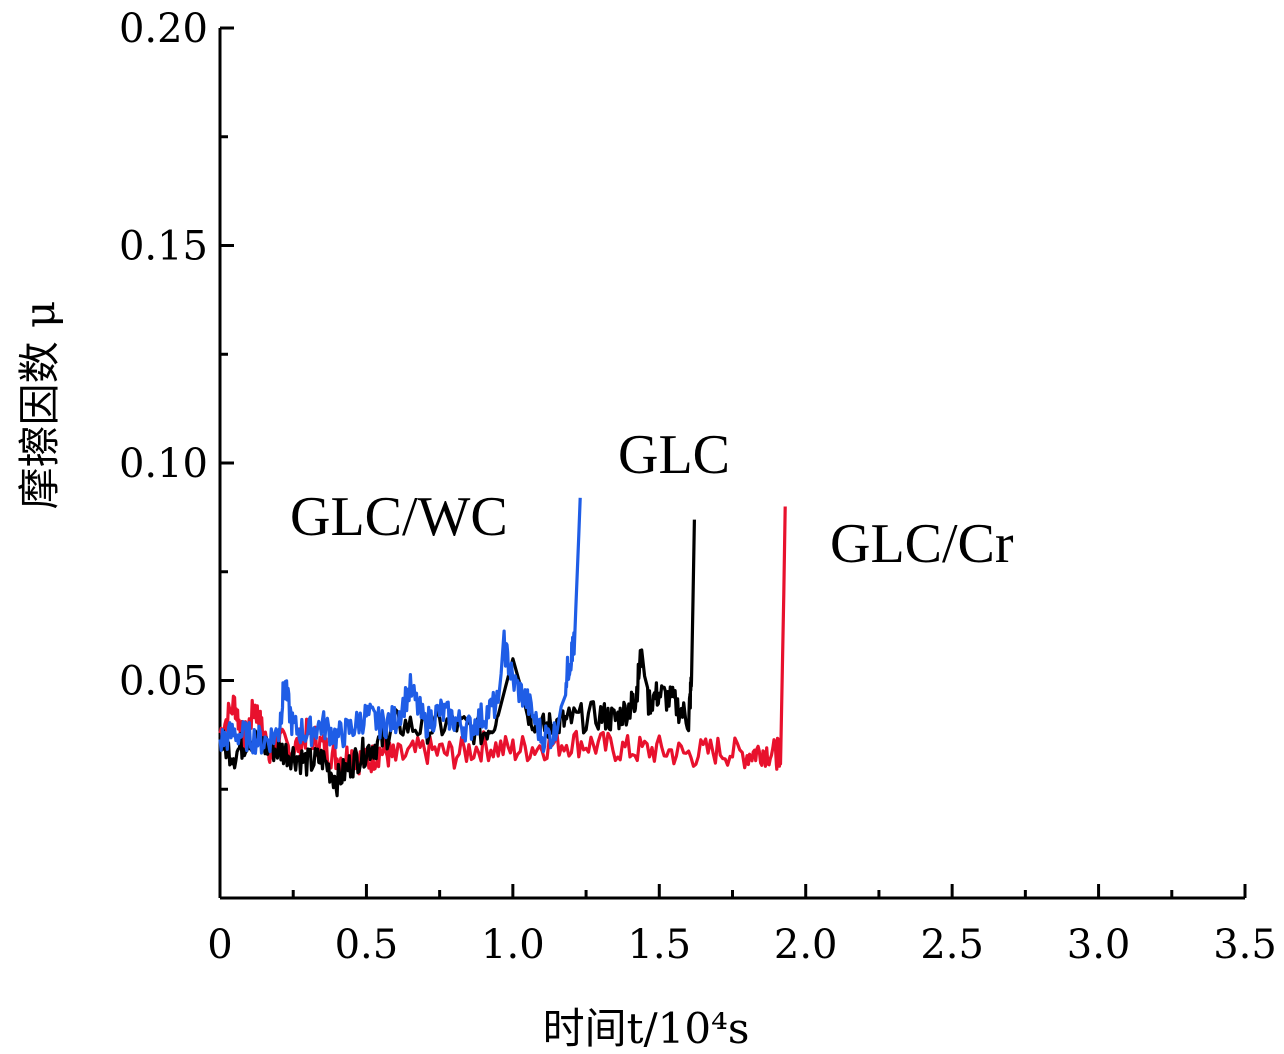 The height and width of the screenshot is (1054, 1284). I want to click on series-line-glc-wc, so click(400, 626).